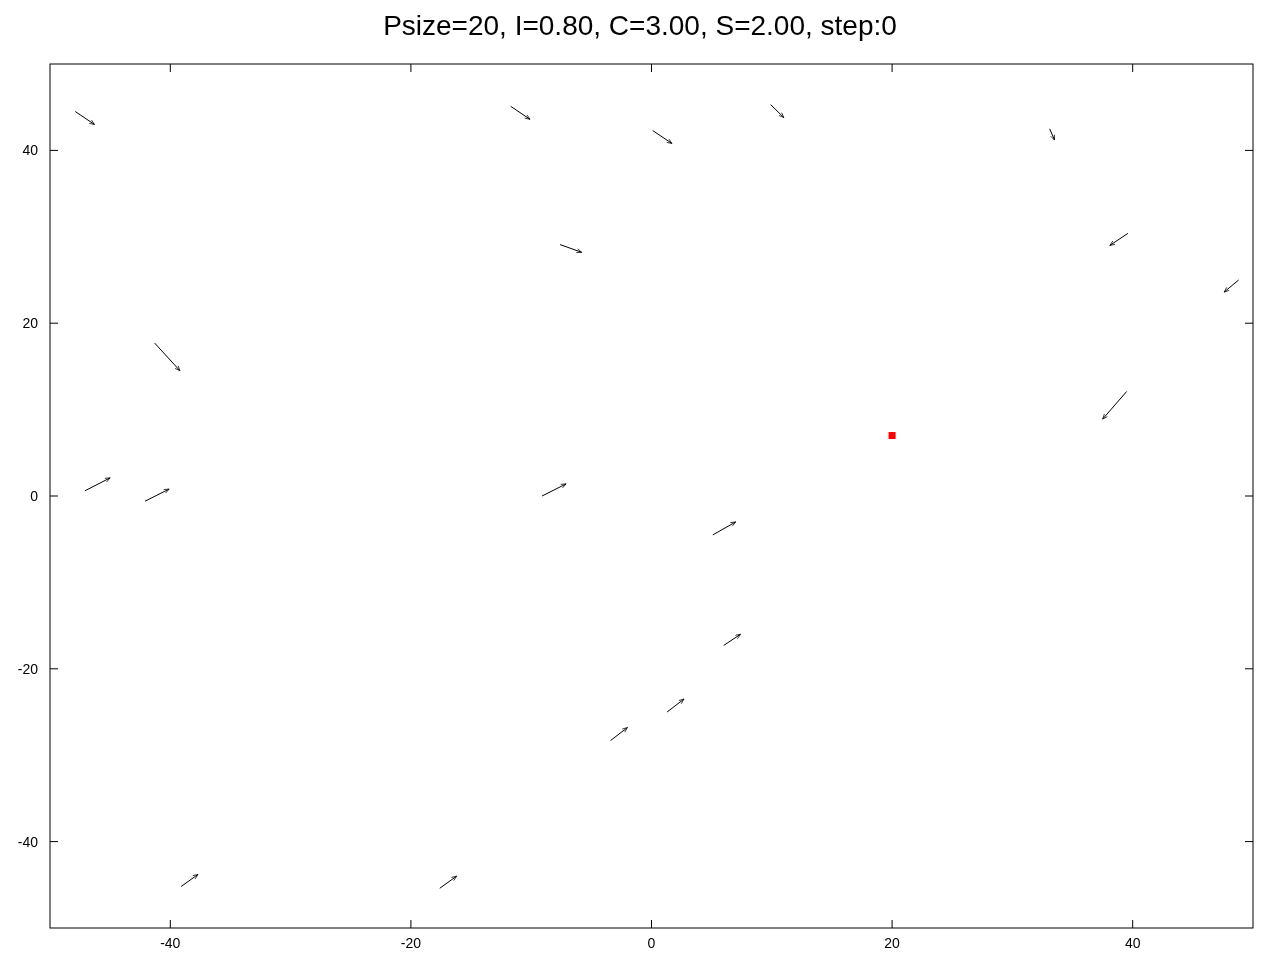 This screenshot has width=1280, height=960. Describe the element at coordinates (28, 841) in the screenshot. I see `y-tick-label: -40` at that location.